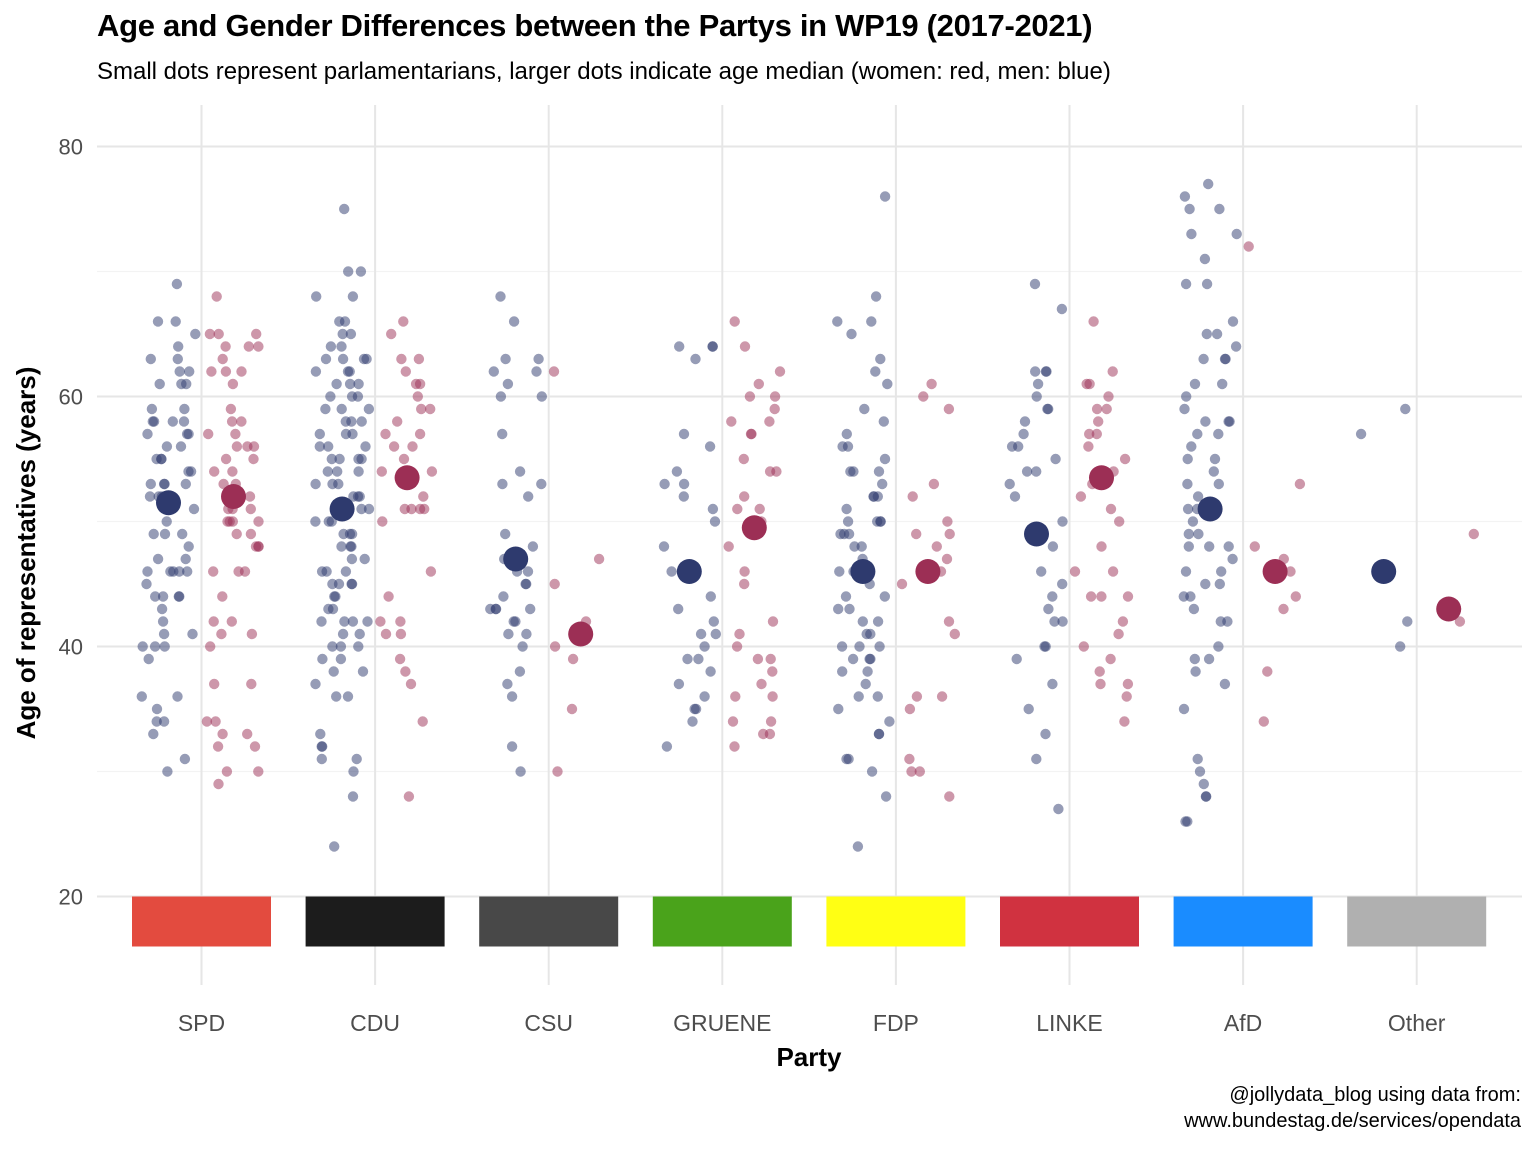 The width and height of the screenshot is (1536, 1152). I want to click on median-point-men, so click(342, 509).